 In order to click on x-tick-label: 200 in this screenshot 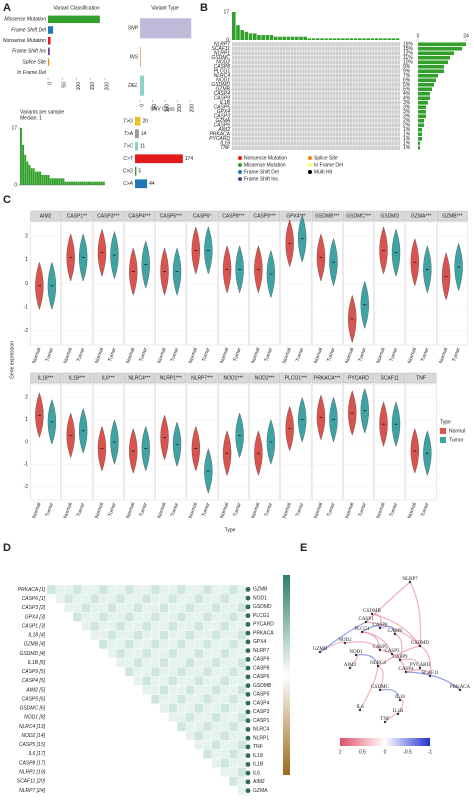, I will do `click(107, 86)`.